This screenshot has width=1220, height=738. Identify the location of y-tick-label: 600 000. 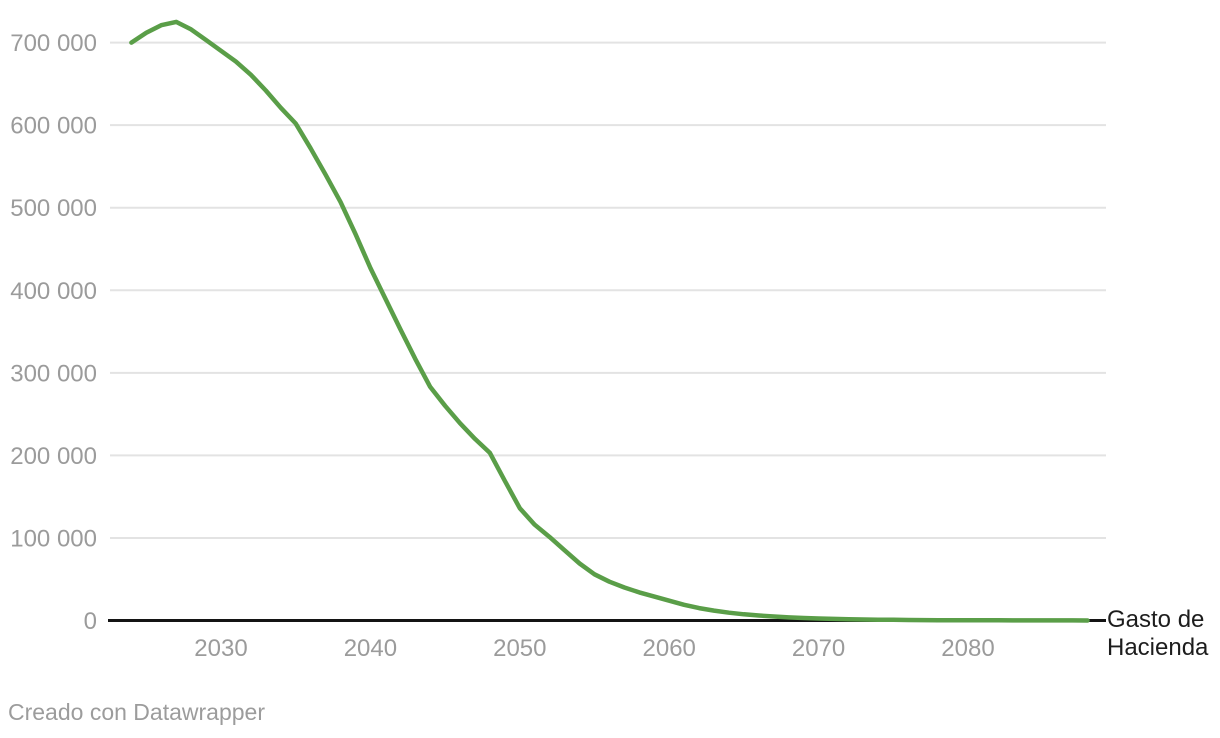
(53, 126).